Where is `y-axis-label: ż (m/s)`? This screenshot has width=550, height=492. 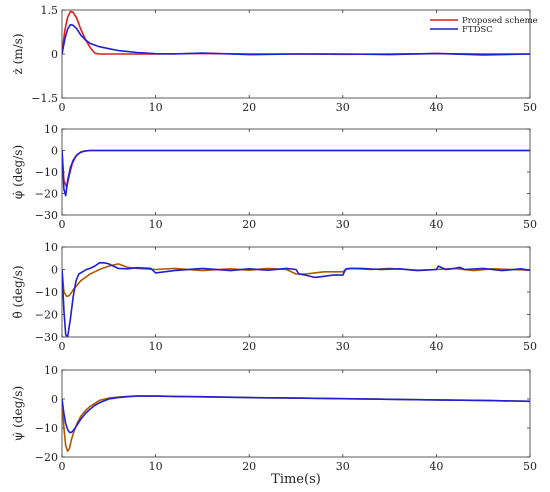 y-axis-label: ż (m/s) is located at coordinates (18, 53).